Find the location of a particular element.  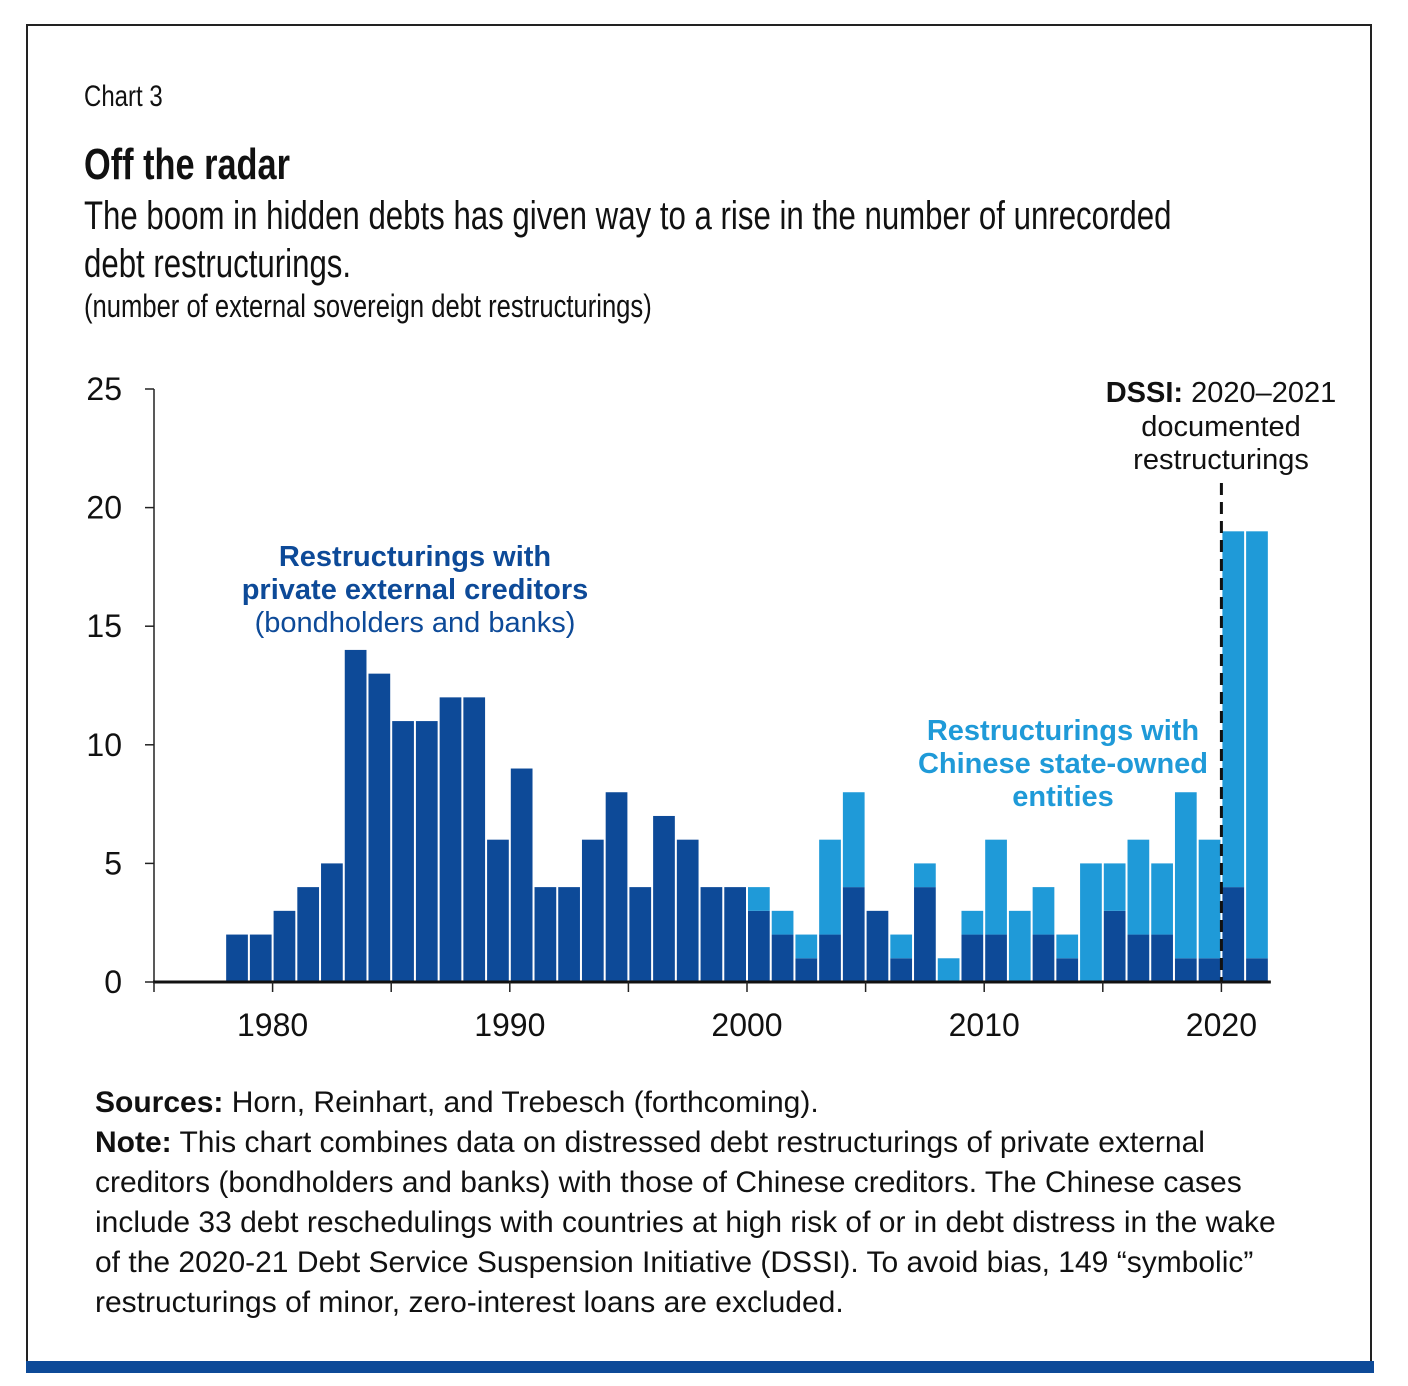

private-creditors-label: private external creditors is located at coordinates (415, 590).